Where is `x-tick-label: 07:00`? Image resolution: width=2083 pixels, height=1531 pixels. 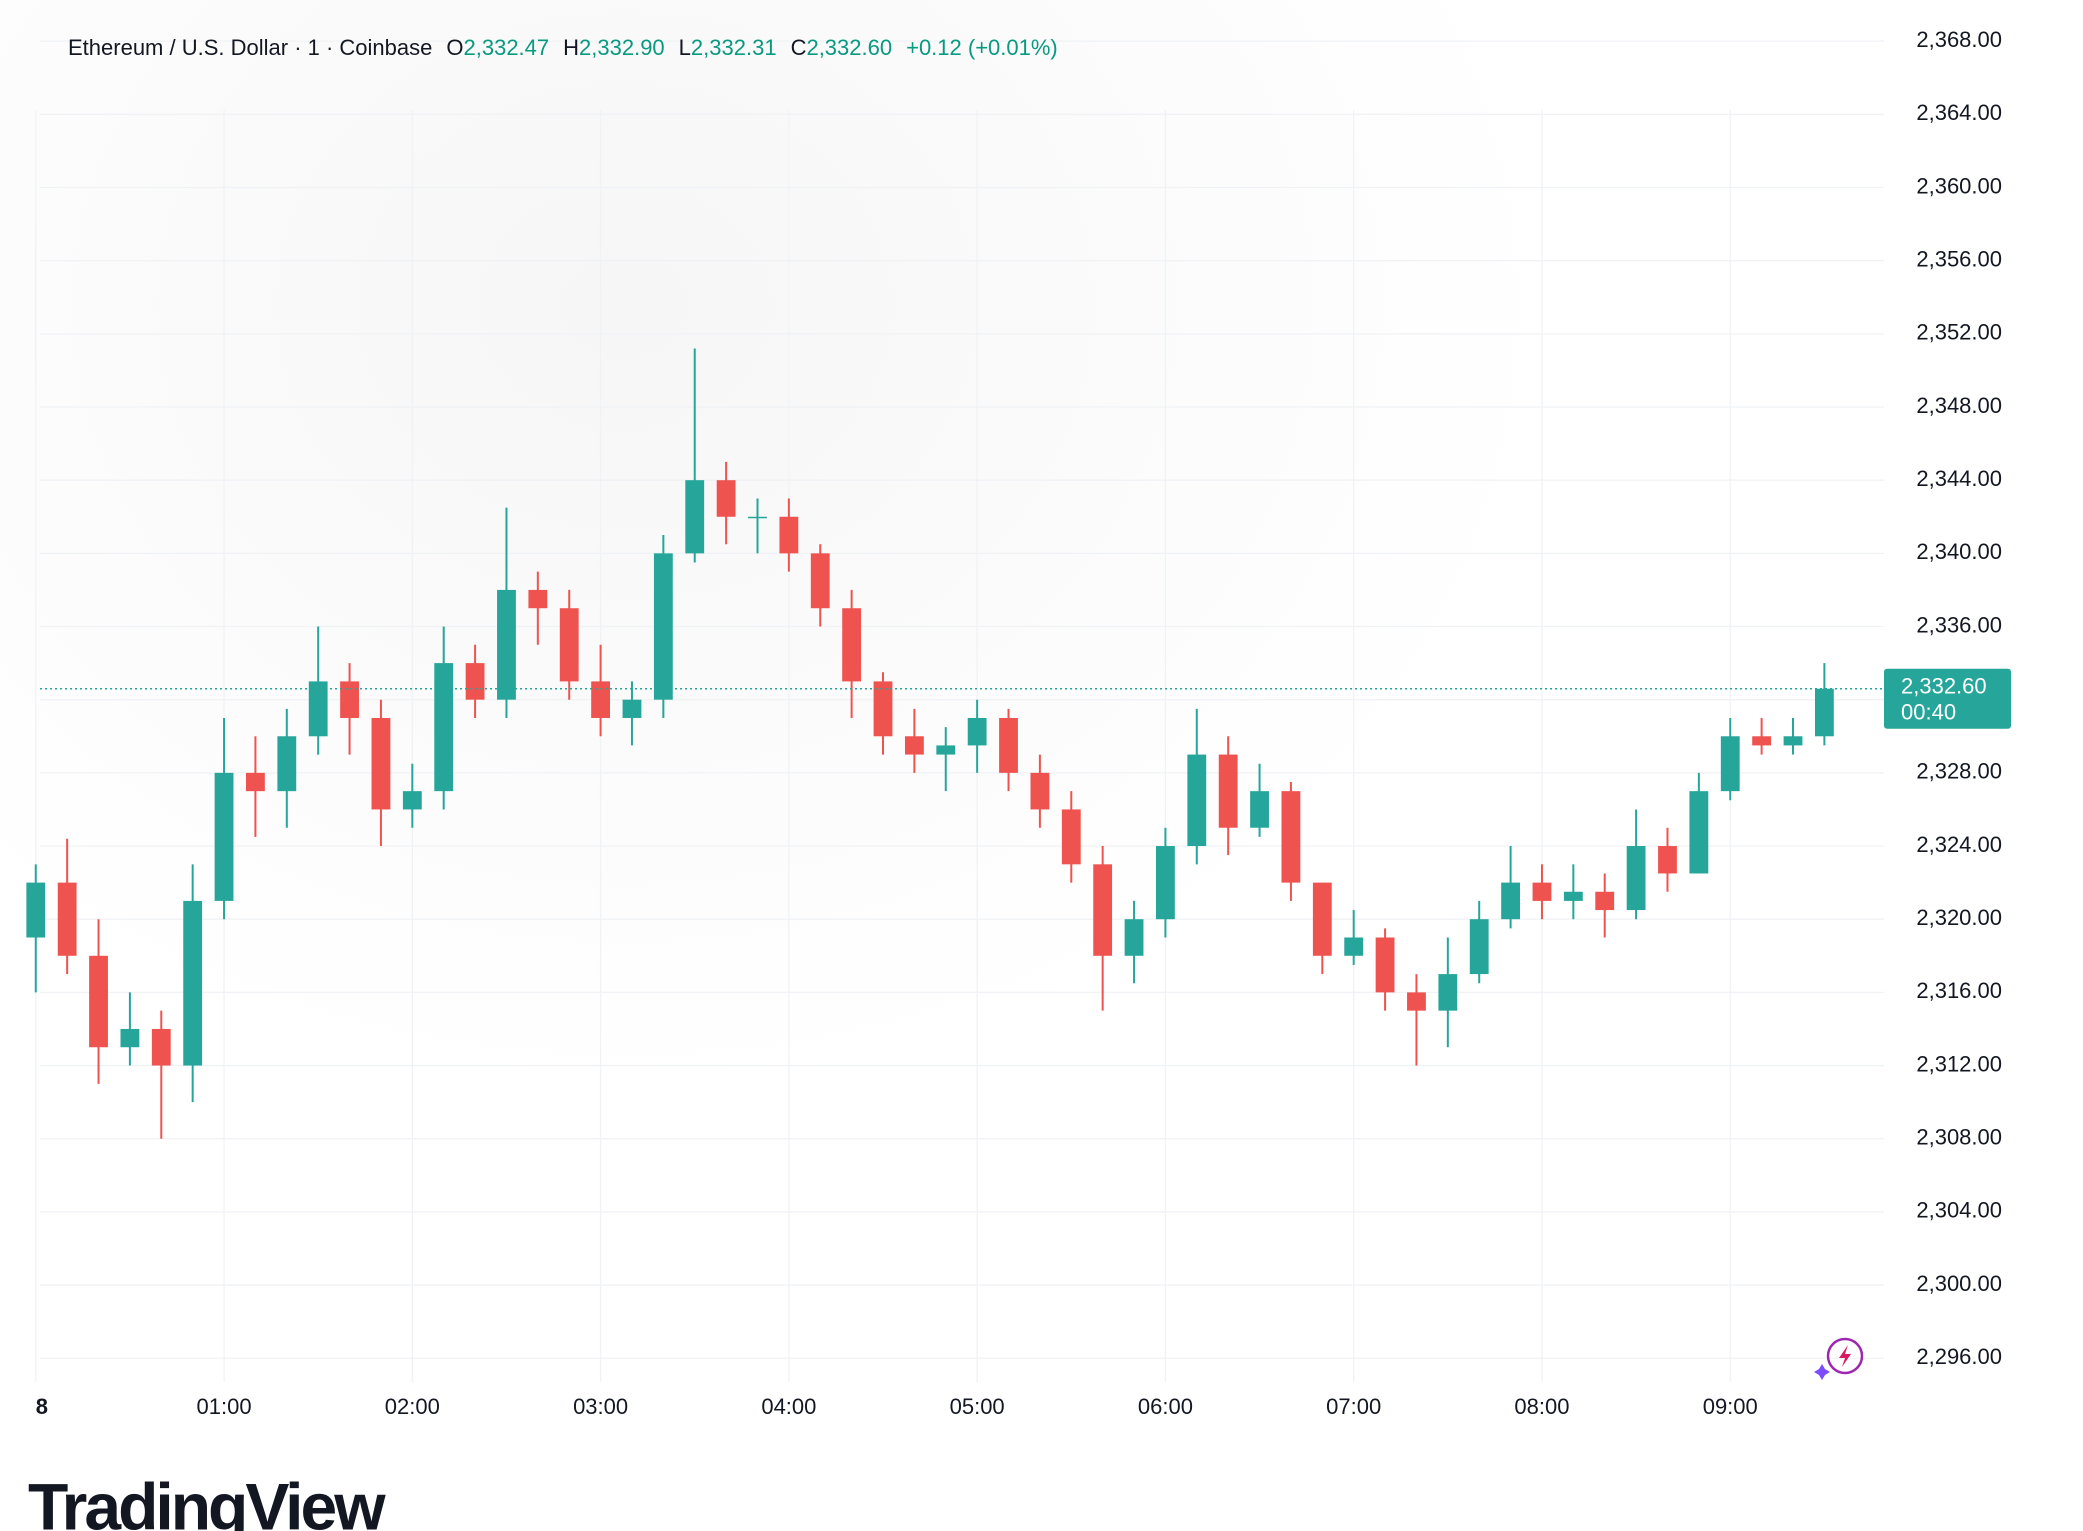 x-tick-label: 07:00 is located at coordinates (1353, 1406).